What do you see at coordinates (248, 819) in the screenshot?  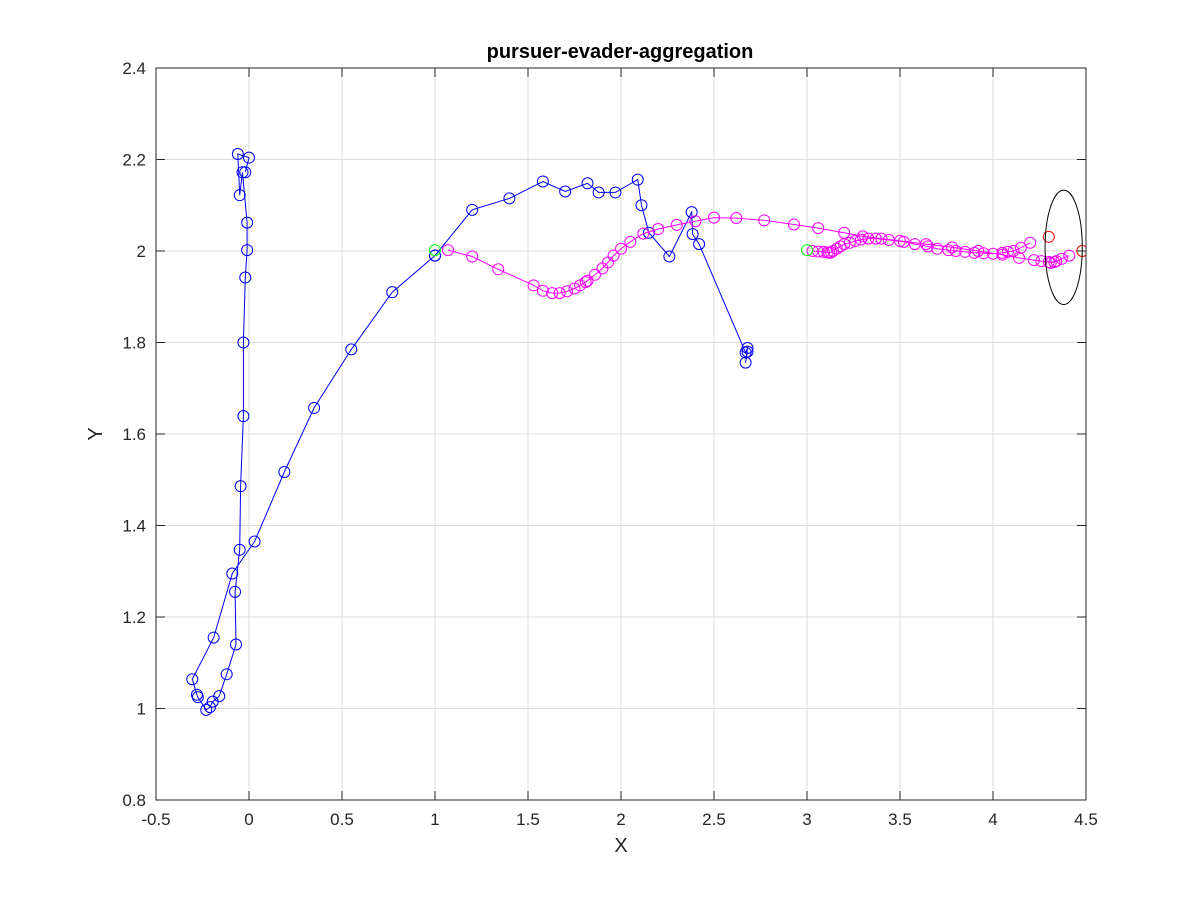 I see `x-tick-label: 0` at bounding box center [248, 819].